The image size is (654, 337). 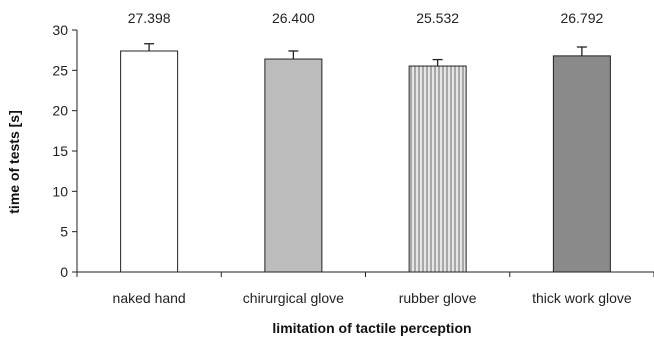 I want to click on data-label: 25.532, so click(x=437, y=18).